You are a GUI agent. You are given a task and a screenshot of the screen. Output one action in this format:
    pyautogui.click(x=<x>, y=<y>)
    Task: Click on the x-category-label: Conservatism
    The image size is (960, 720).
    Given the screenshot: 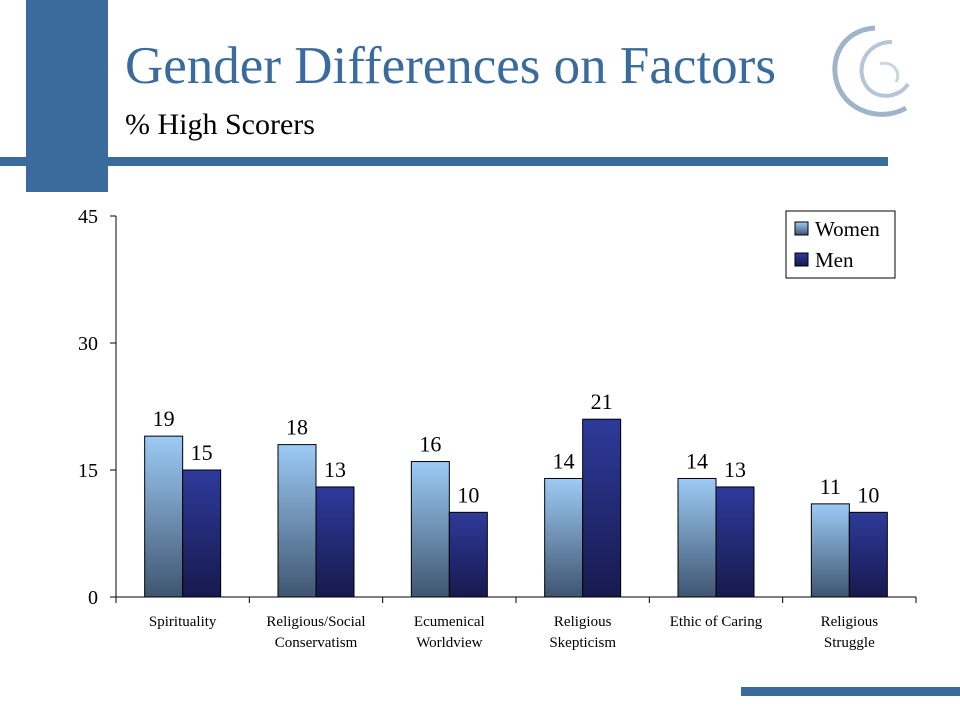 What is the action you would take?
    pyautogui.click(x=316, y=643)
    